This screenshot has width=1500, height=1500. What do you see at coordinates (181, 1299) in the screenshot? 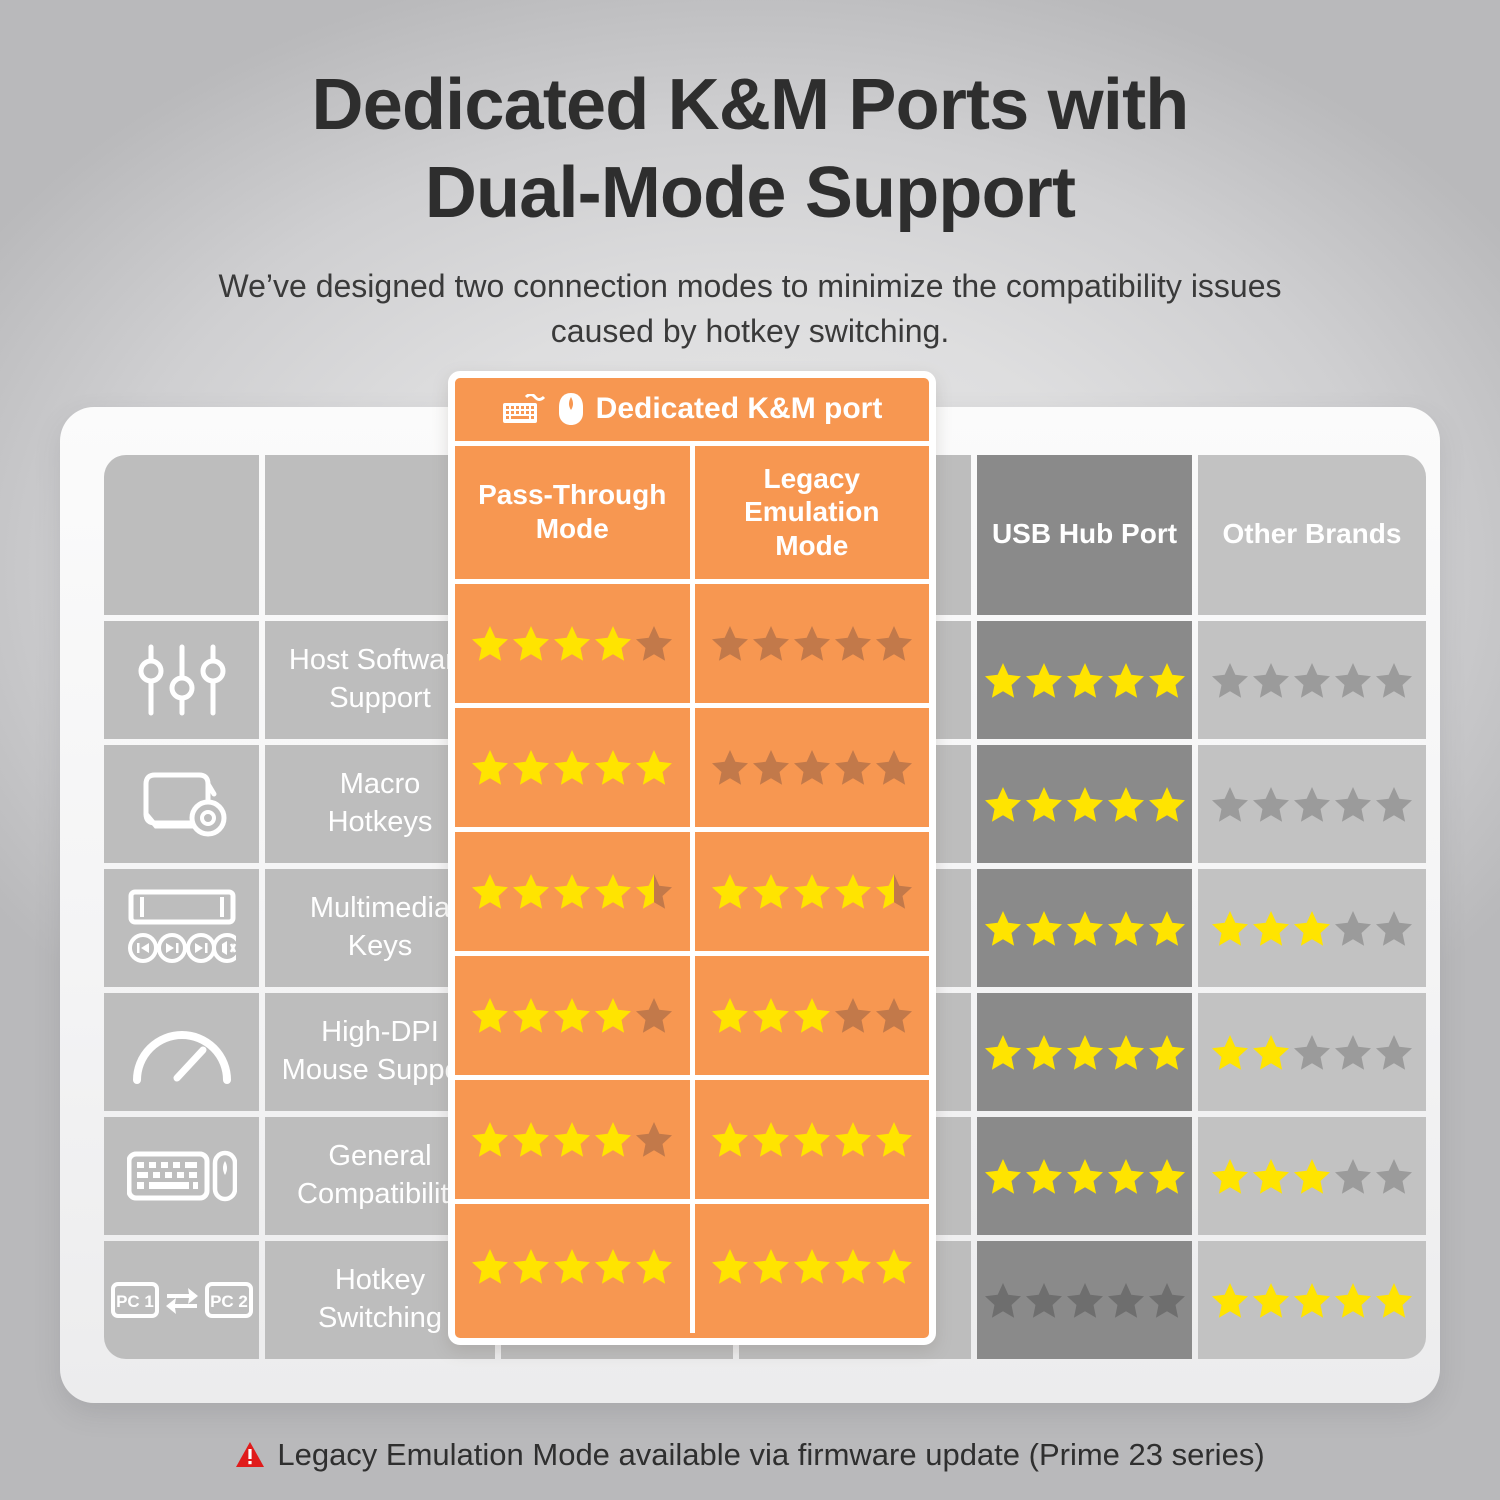
I see `row-icon-cell-5: PC 1 PC 2` at bounding box center [181, 1299].